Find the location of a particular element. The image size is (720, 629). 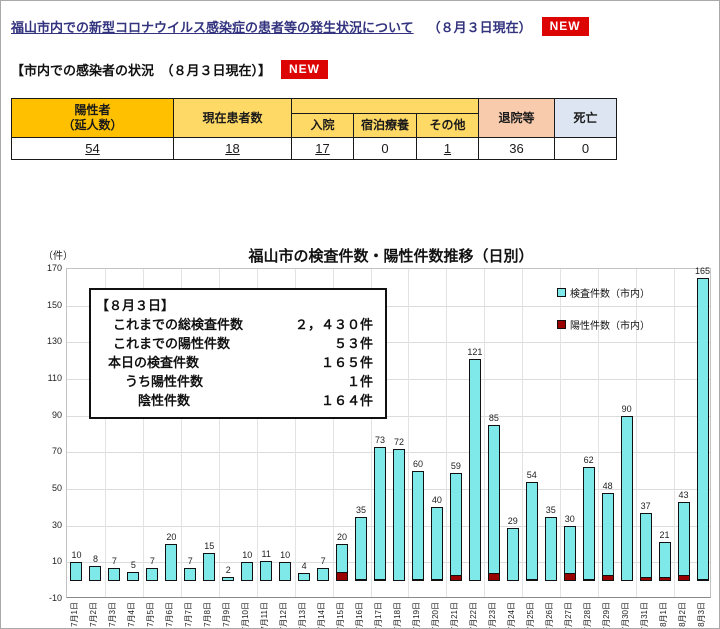

infobox-row: 陰性件数 １６４件 is located at coordinates (255, 400).